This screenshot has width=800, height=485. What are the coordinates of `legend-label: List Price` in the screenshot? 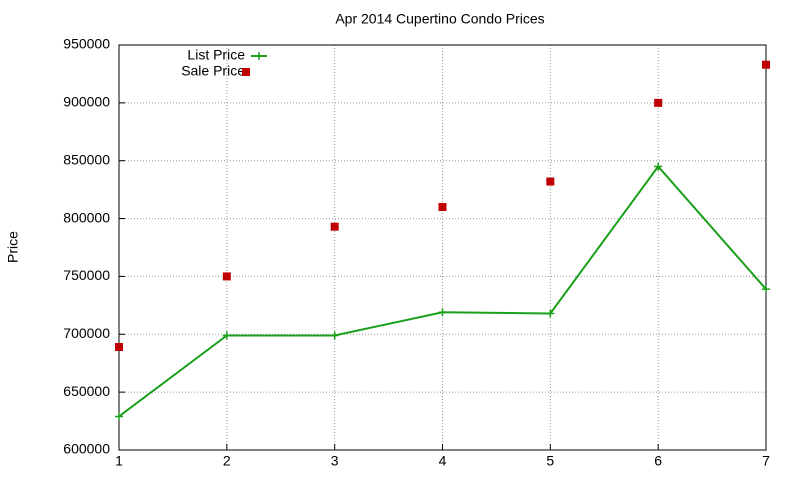 It's located at (216, 55).